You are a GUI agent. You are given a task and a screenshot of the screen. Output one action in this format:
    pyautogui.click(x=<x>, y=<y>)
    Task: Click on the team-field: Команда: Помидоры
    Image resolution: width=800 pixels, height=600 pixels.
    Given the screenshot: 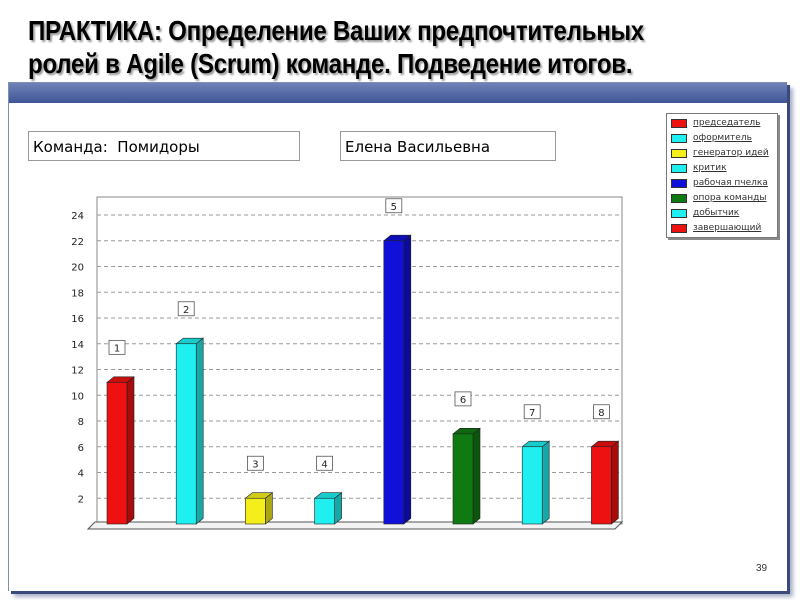 What is the action you would take?
    pyautogui.click(x=164, y=146)
    